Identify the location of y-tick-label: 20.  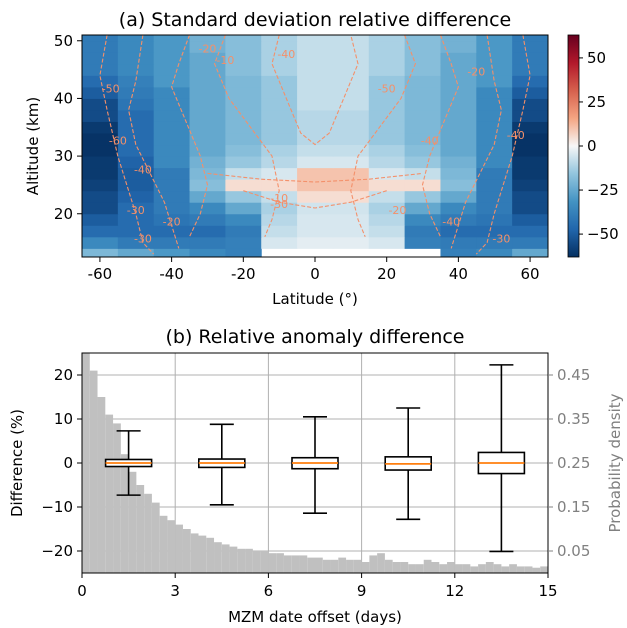
(63, 375).